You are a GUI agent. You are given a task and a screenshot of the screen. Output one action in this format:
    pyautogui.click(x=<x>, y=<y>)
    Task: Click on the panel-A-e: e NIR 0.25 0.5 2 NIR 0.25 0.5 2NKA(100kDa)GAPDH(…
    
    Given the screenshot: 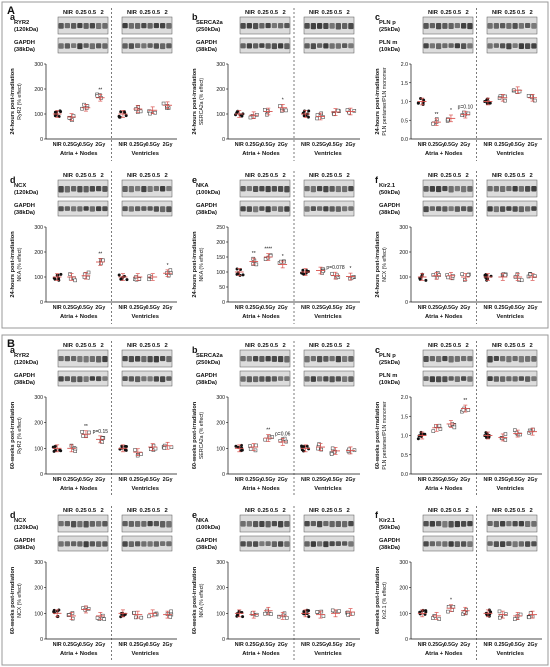 What is the action you would take?
    pyautogui.click(x=276, y=247)
    